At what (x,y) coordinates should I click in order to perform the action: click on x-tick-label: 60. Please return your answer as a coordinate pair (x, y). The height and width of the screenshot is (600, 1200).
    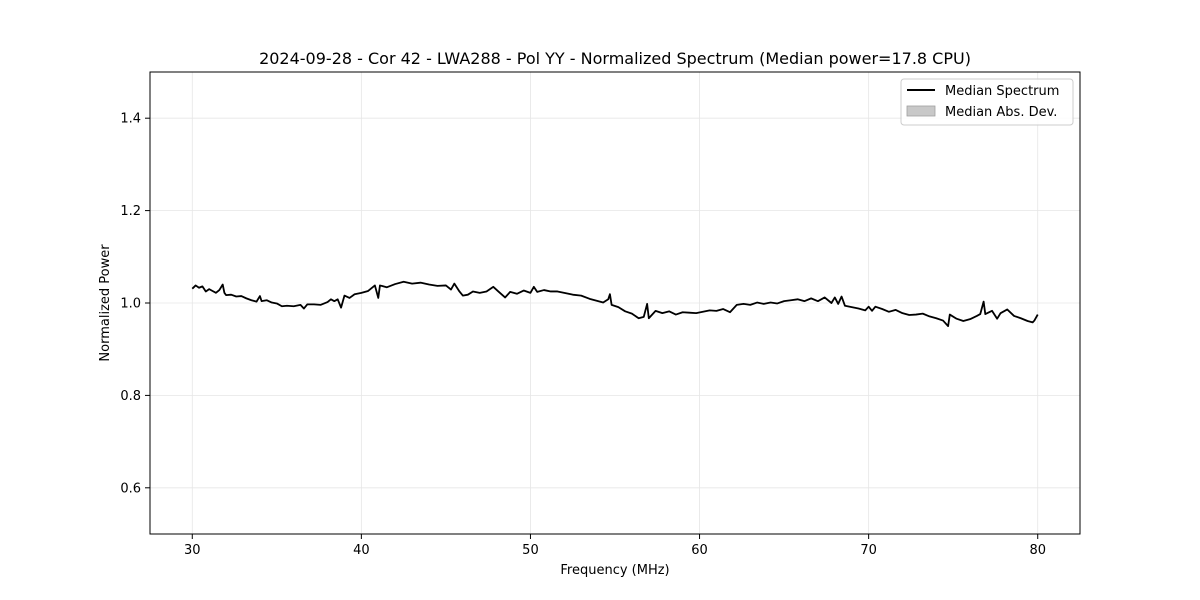
    Looking at the image, I should click on (699, 550).